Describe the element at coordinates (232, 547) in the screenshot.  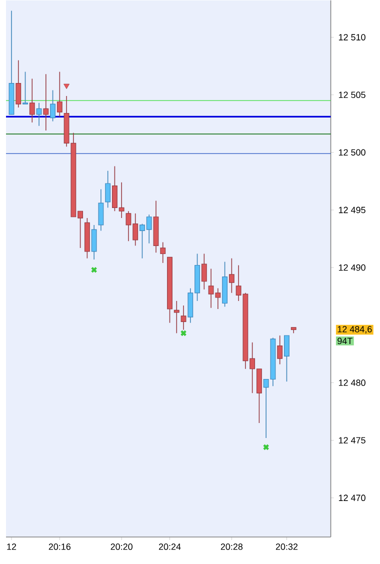
I see `x-tick-label: 20:28` at that location.